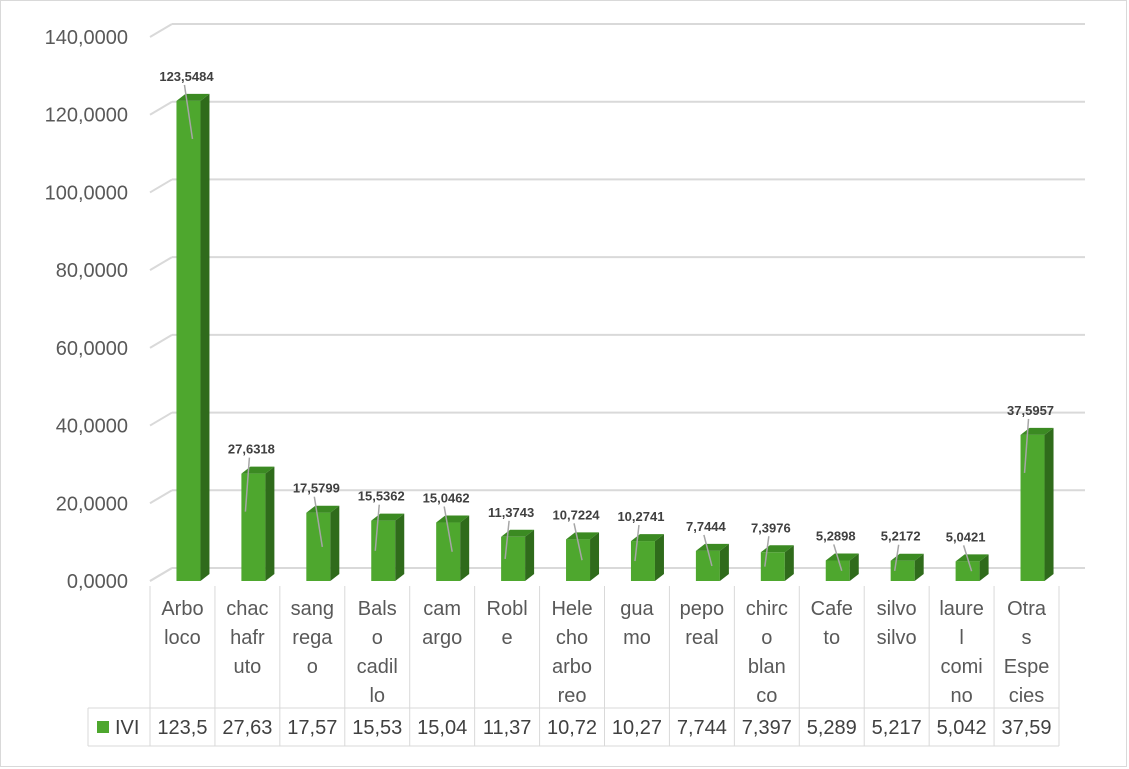 This screenshot has height=769, width=1129. Describe the element at coordinates (86, 38) in the screenshot. I see `y-tick-label: 140,0000` at that location.